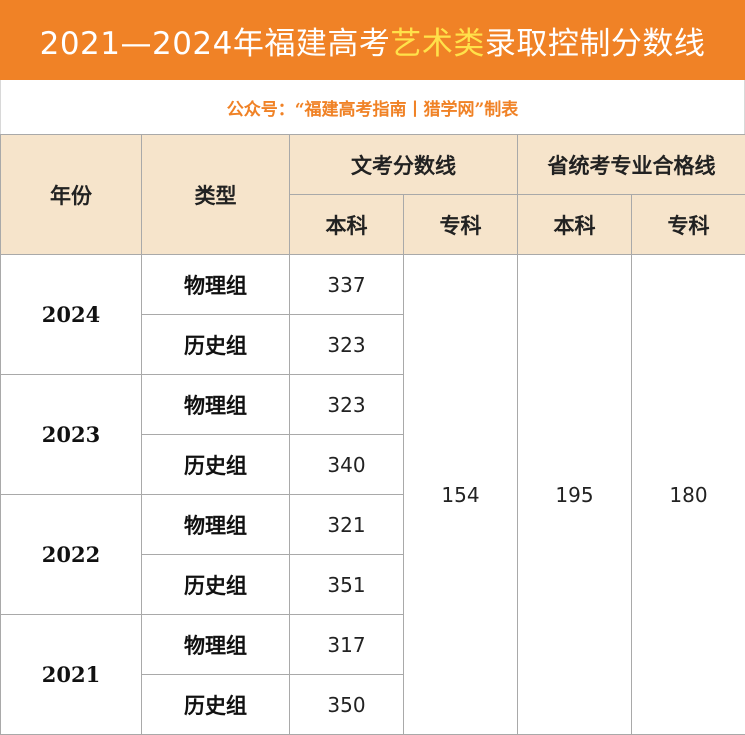 The height and width of the screenshot is (735, 745). Describe the element at coordinates (71, 315) in the screenshot. I see `year-cell: 2024` at that location.